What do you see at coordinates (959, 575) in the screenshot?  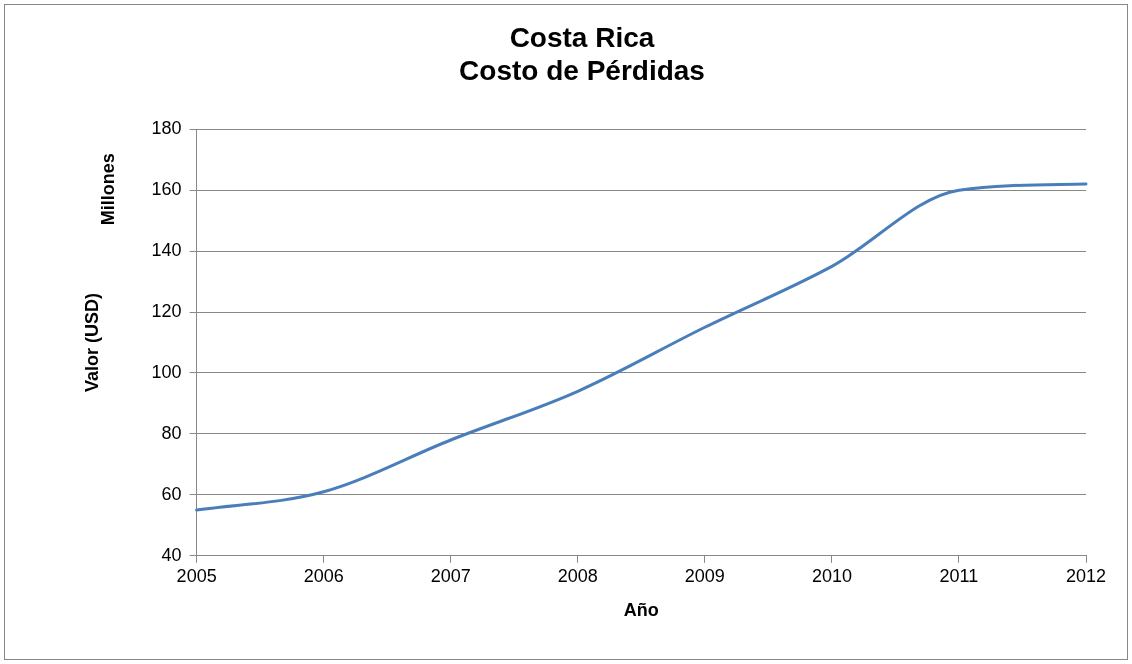 I see `x-tick-label: 2011` at bounding box center [959, 575].